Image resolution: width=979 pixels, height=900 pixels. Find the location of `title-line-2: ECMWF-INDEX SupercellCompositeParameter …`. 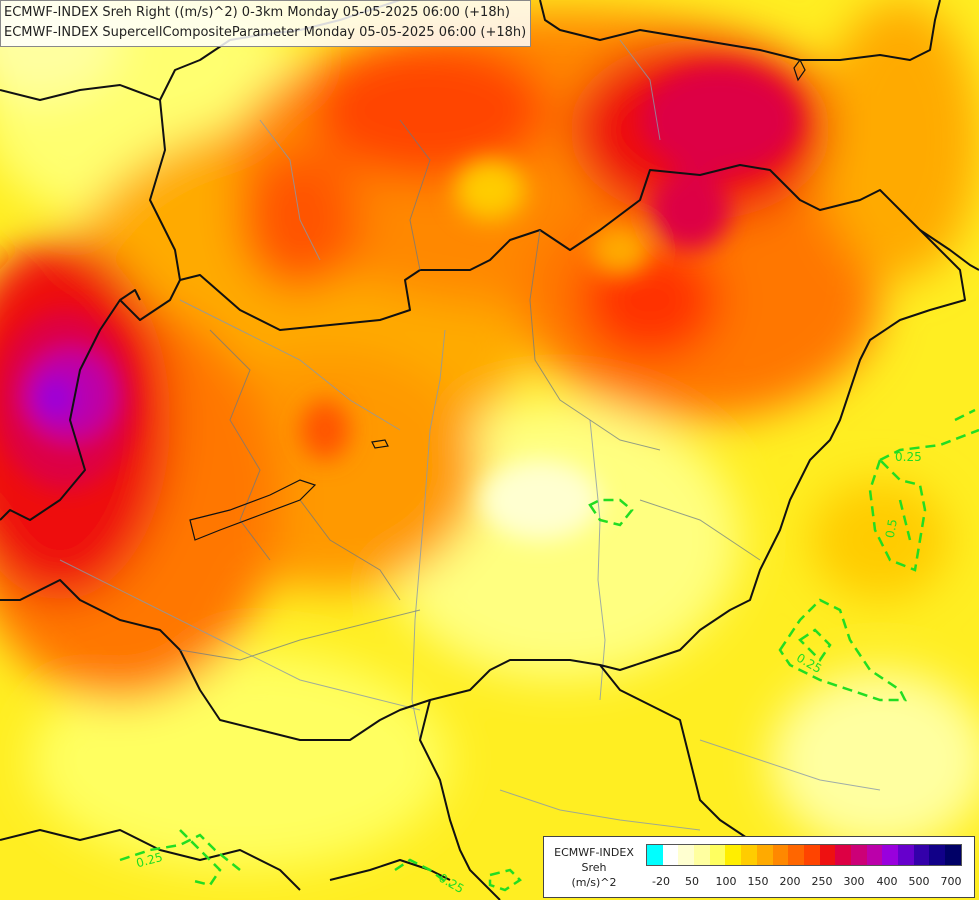

title-line-2: ECMWF-INDEX SupercellCompositeParameter … is located at coordinates (265, 32).